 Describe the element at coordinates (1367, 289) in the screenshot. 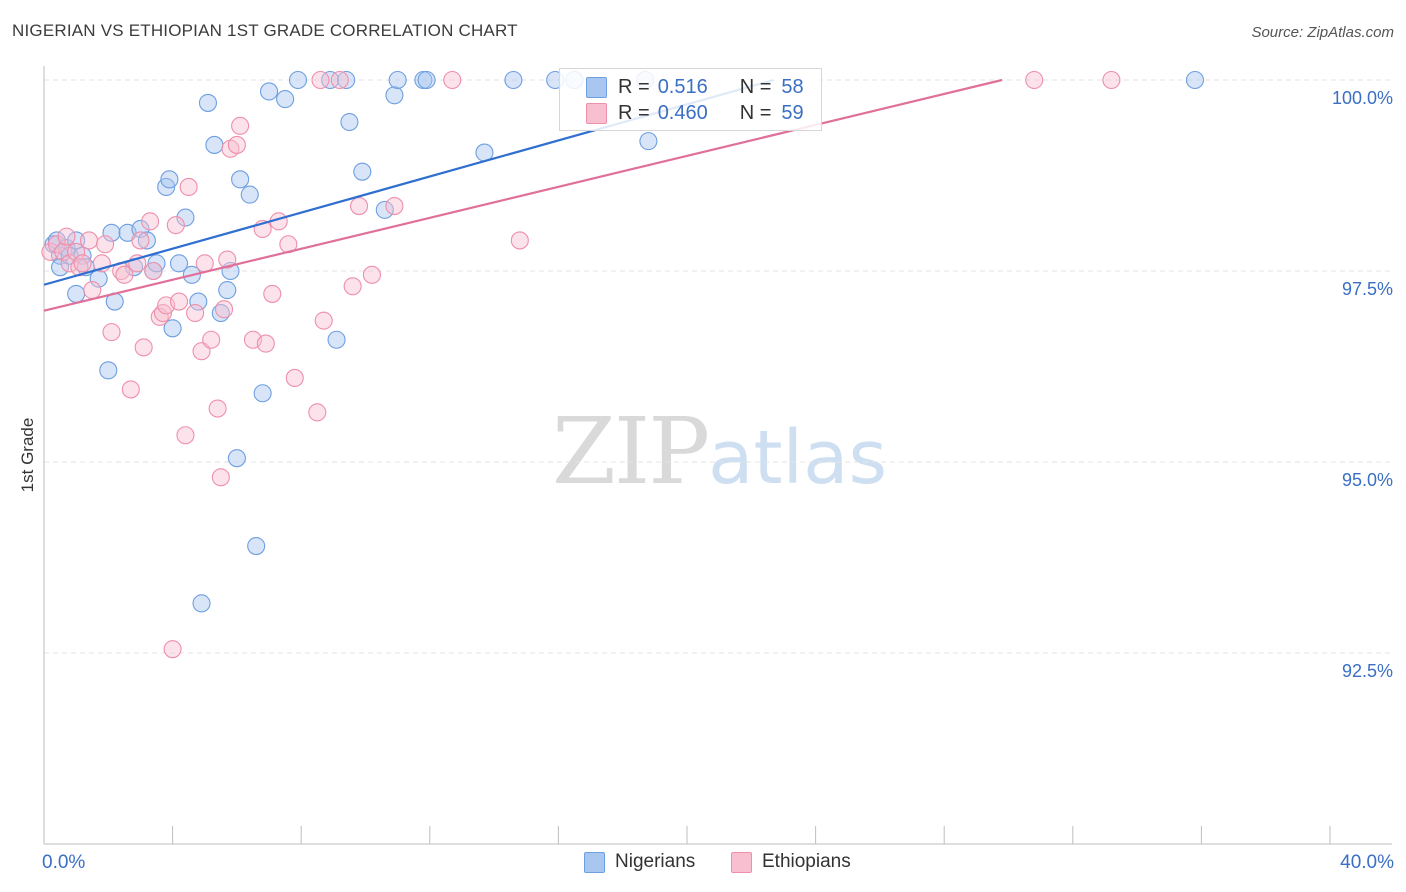

I see `y-tick-label: 97.5%` at that location.